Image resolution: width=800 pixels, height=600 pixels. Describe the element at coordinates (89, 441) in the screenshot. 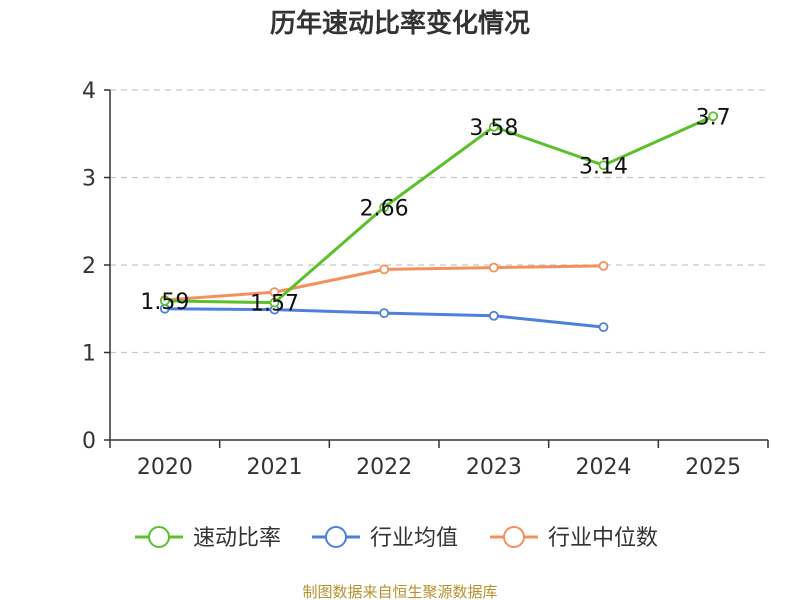

I see `y-tick-label: 0` at that location.